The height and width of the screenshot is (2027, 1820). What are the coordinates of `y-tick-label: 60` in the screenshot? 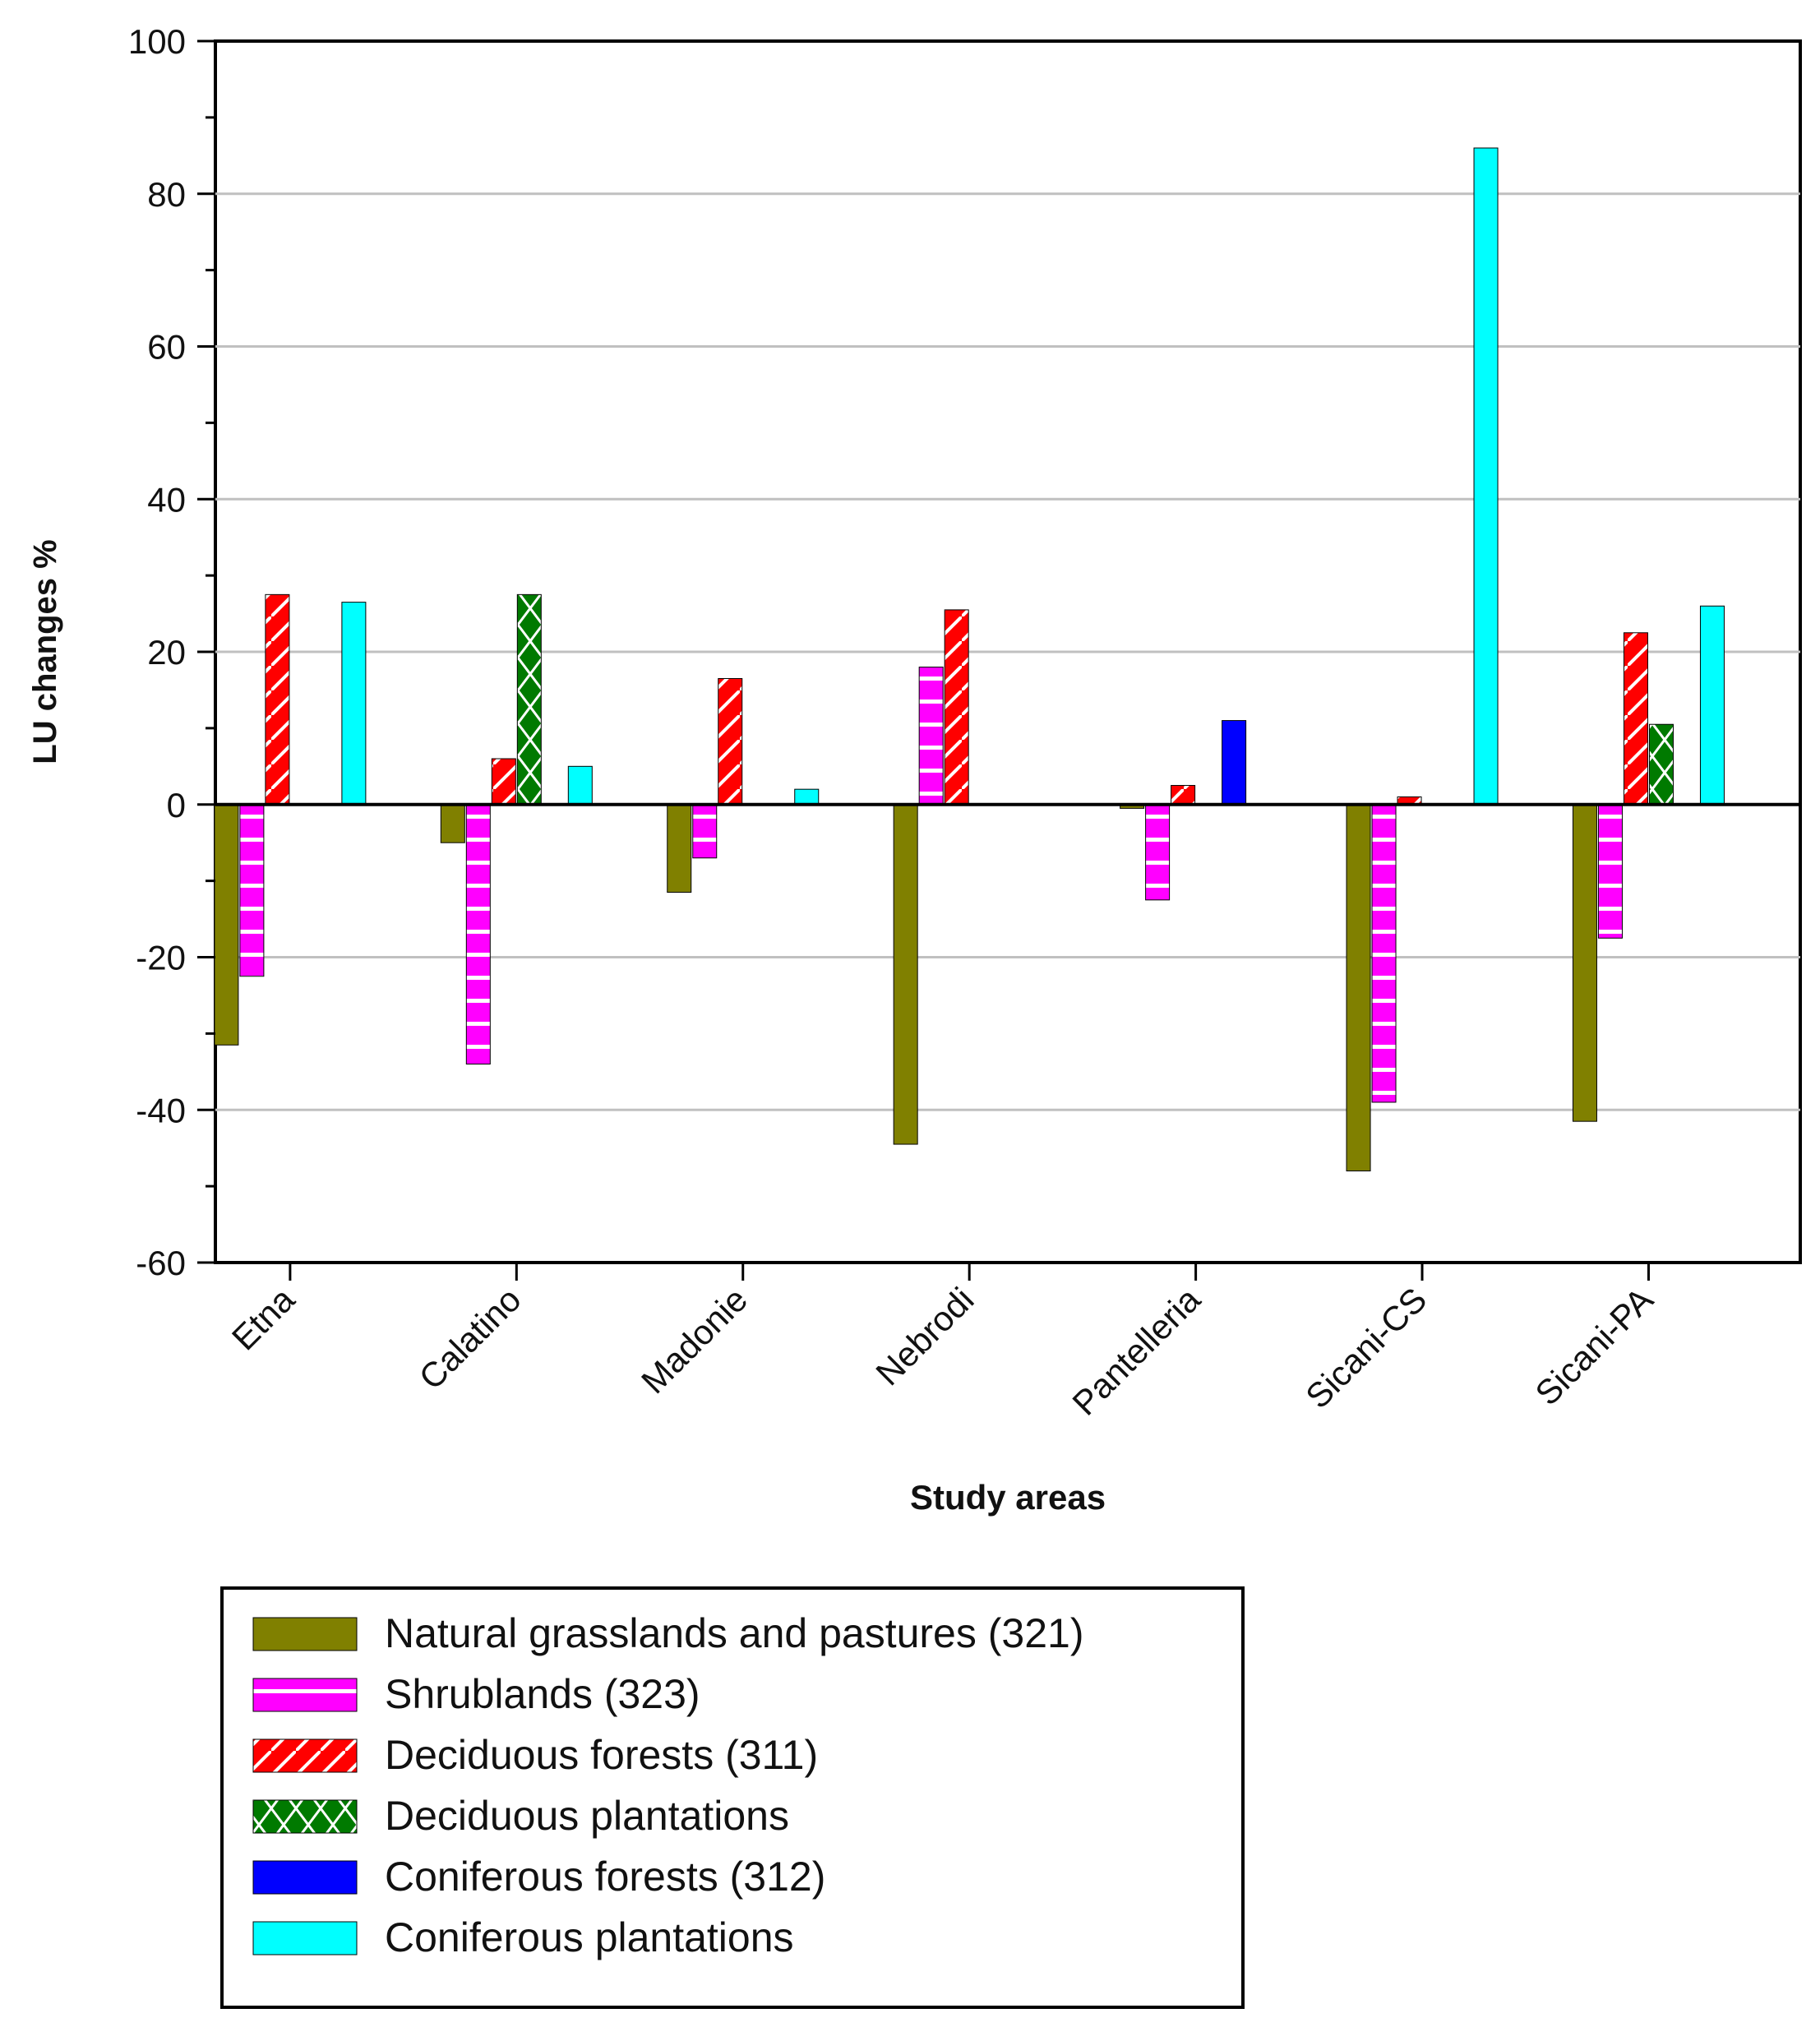 It's located at (166, 347).